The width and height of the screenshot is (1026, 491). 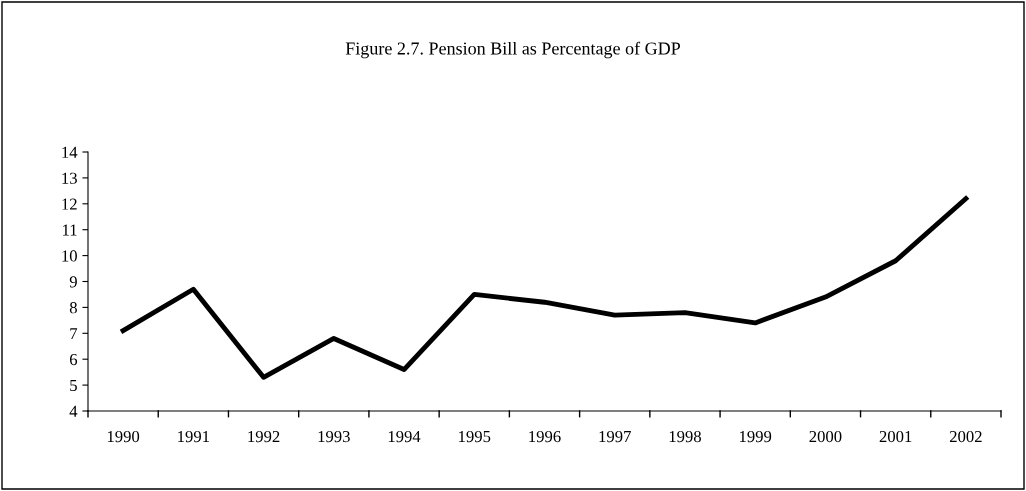 I want to click on y-tick-label: 13, so click(x=69, y=178).